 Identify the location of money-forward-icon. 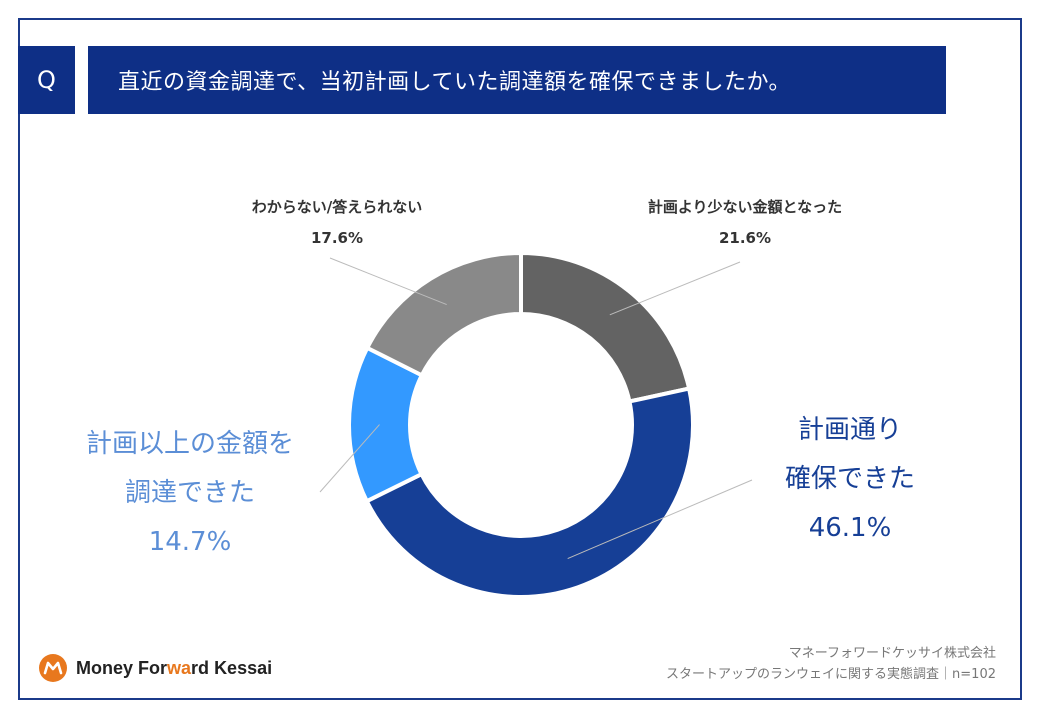
(53, 668).